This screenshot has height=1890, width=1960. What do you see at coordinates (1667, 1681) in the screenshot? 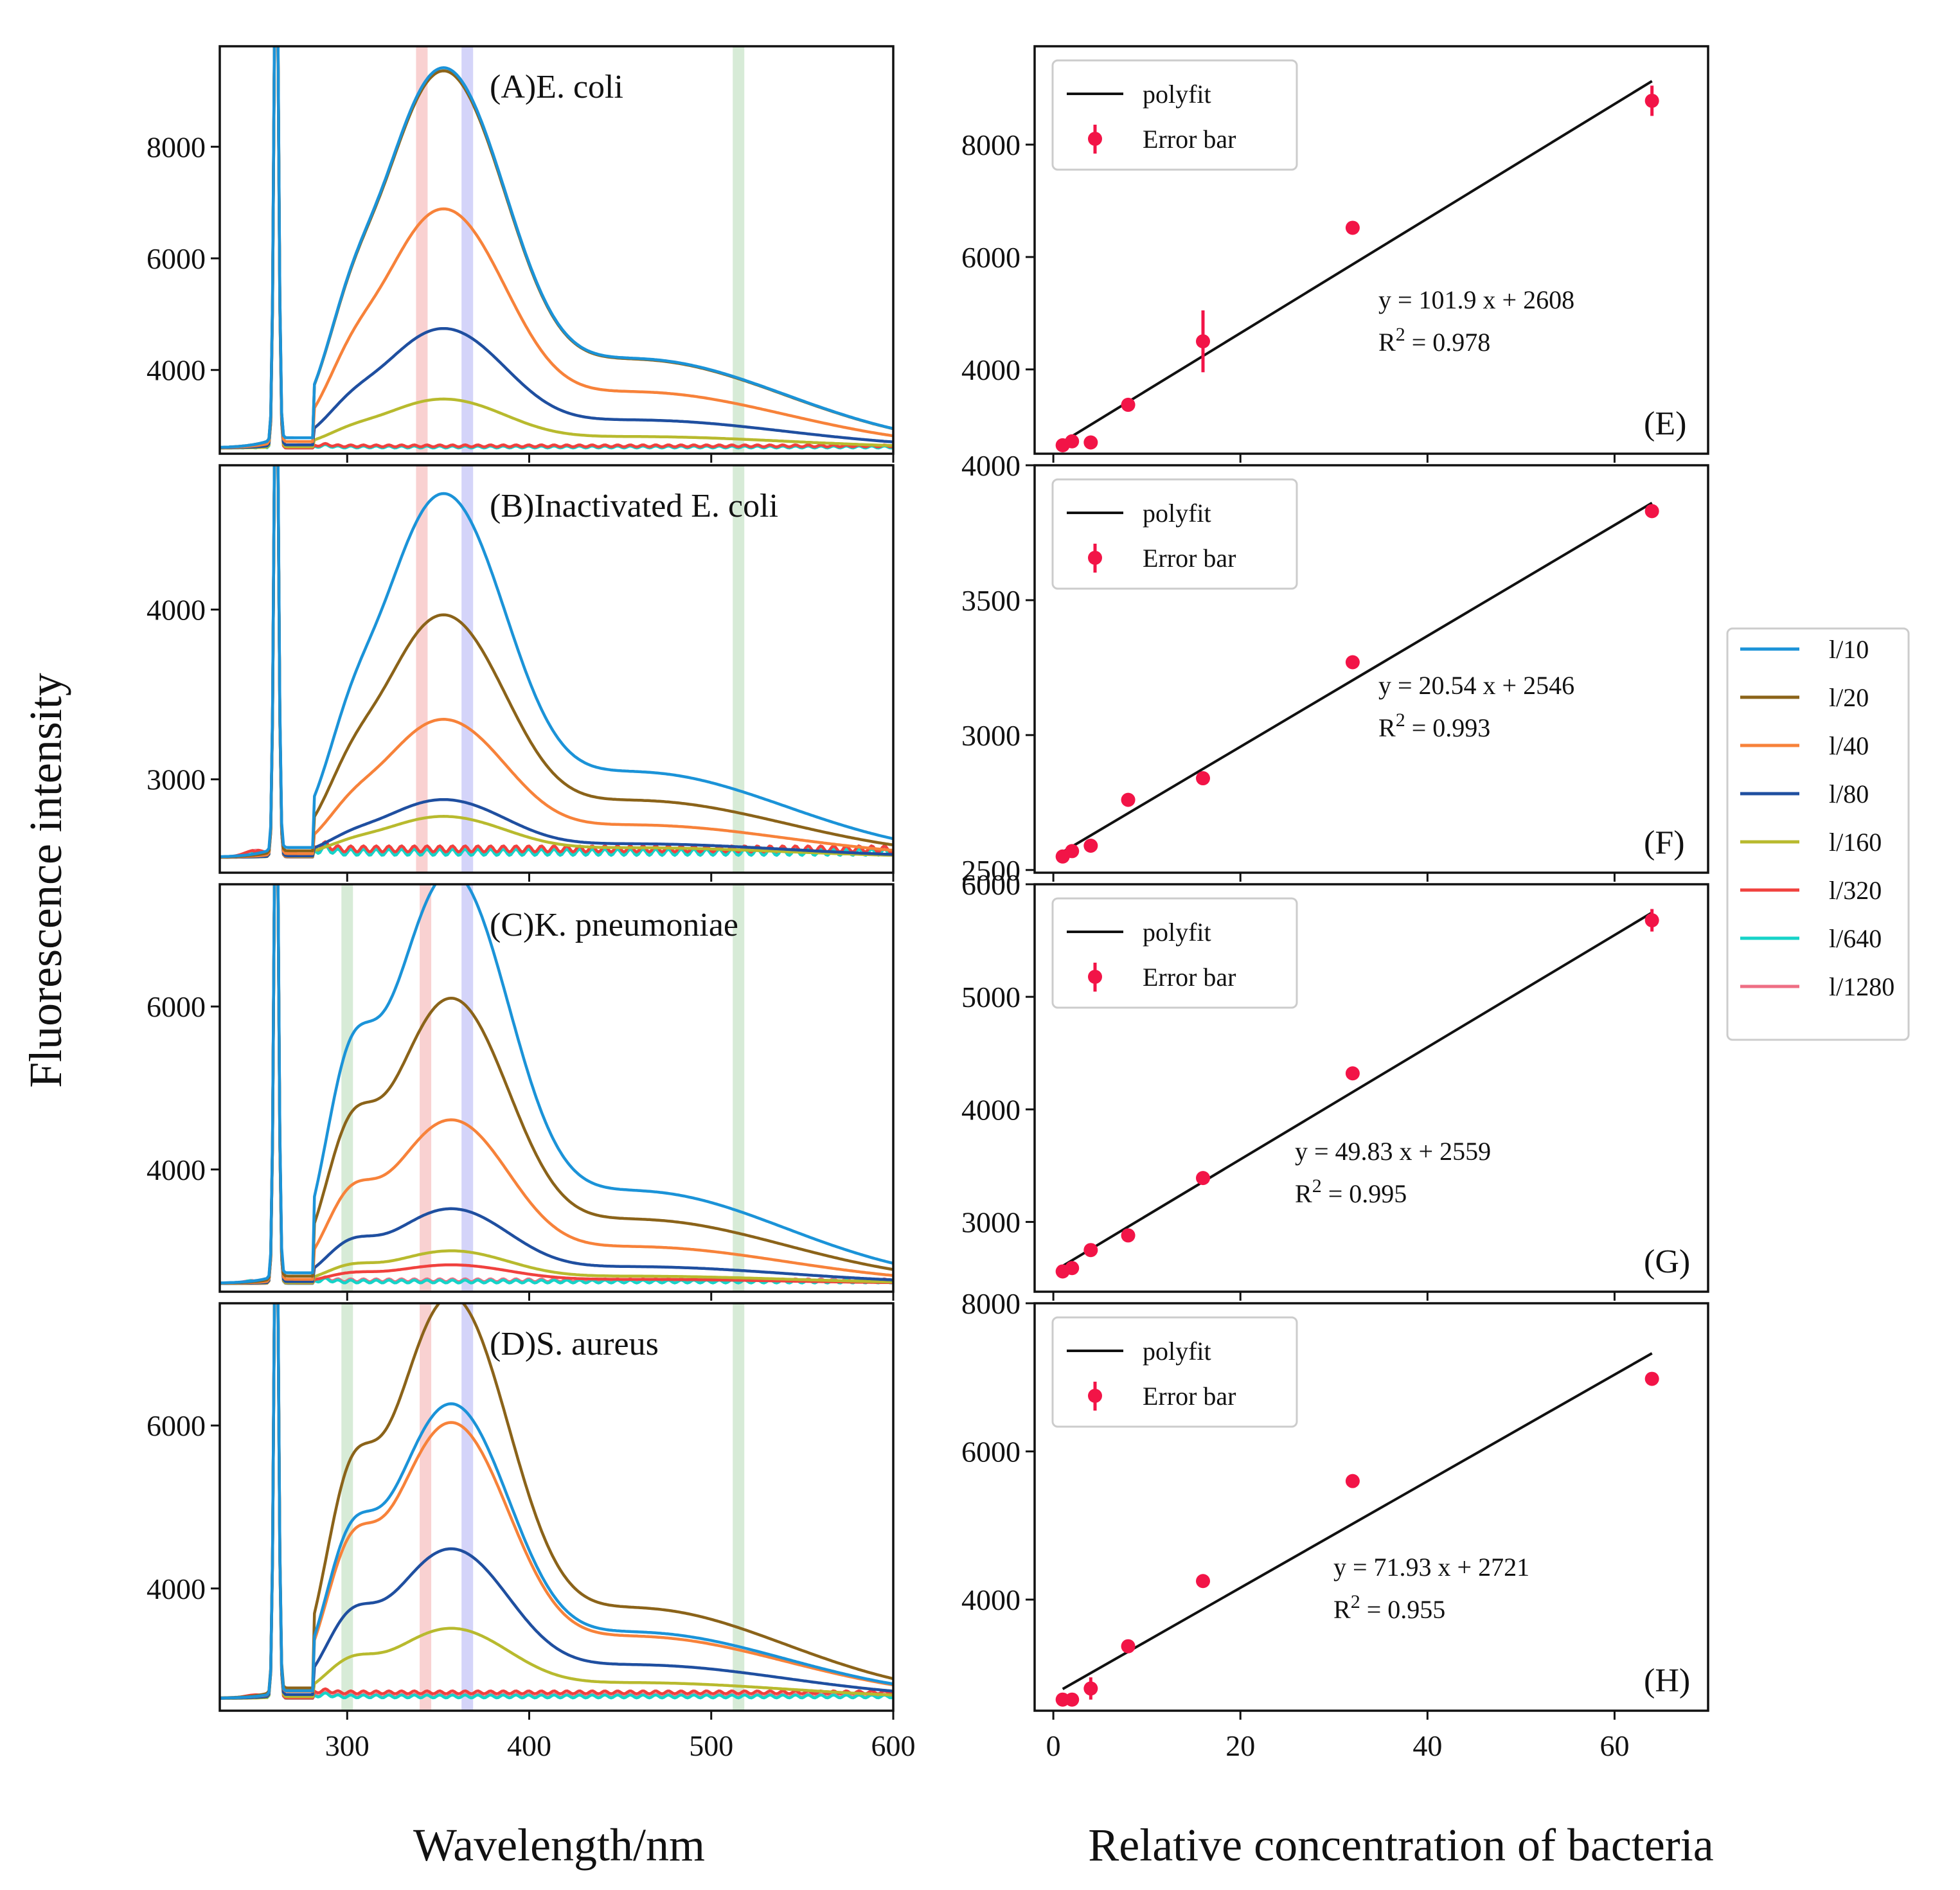
I see `panel-tag: (H)` at bounding box center [1667, 1681].